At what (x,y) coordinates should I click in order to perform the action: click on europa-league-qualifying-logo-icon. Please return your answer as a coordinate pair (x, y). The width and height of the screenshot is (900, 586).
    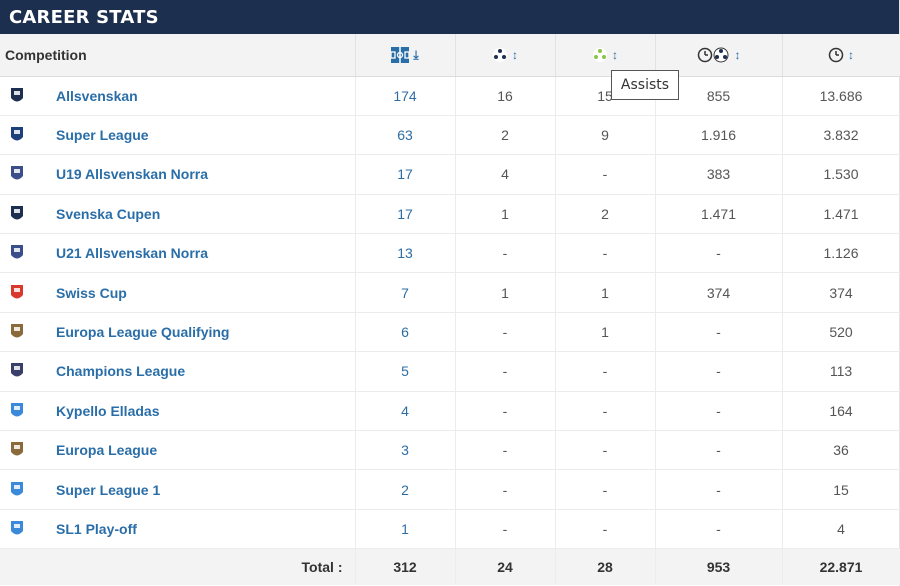
    Looking at the image, I should click on (17, 332).